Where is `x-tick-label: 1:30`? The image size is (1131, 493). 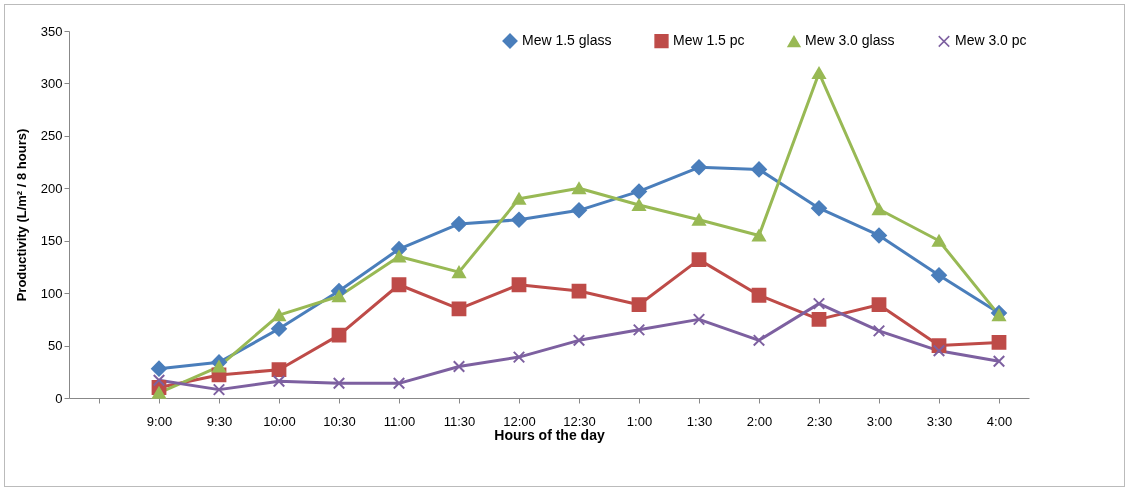 x-tick-label: 1:30 is located at coordinates (699, 421).